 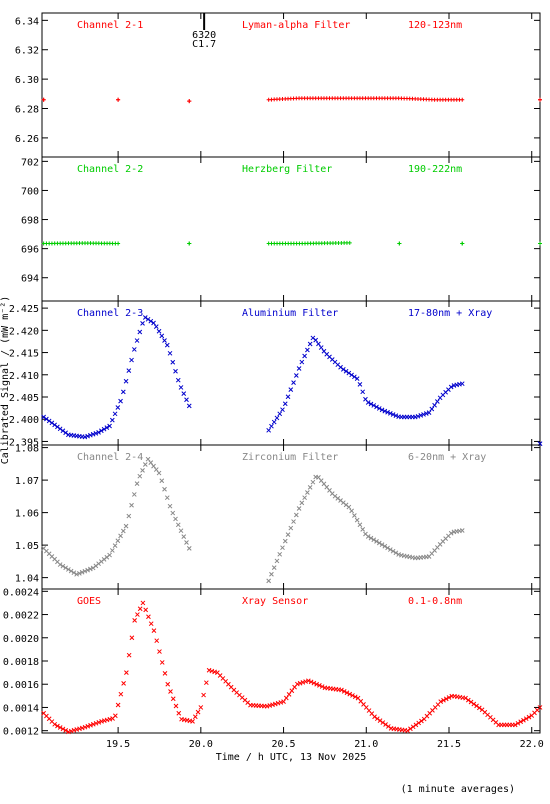 I want to click on event-marker-class-label: C1.7, so click(x=204, y=44).